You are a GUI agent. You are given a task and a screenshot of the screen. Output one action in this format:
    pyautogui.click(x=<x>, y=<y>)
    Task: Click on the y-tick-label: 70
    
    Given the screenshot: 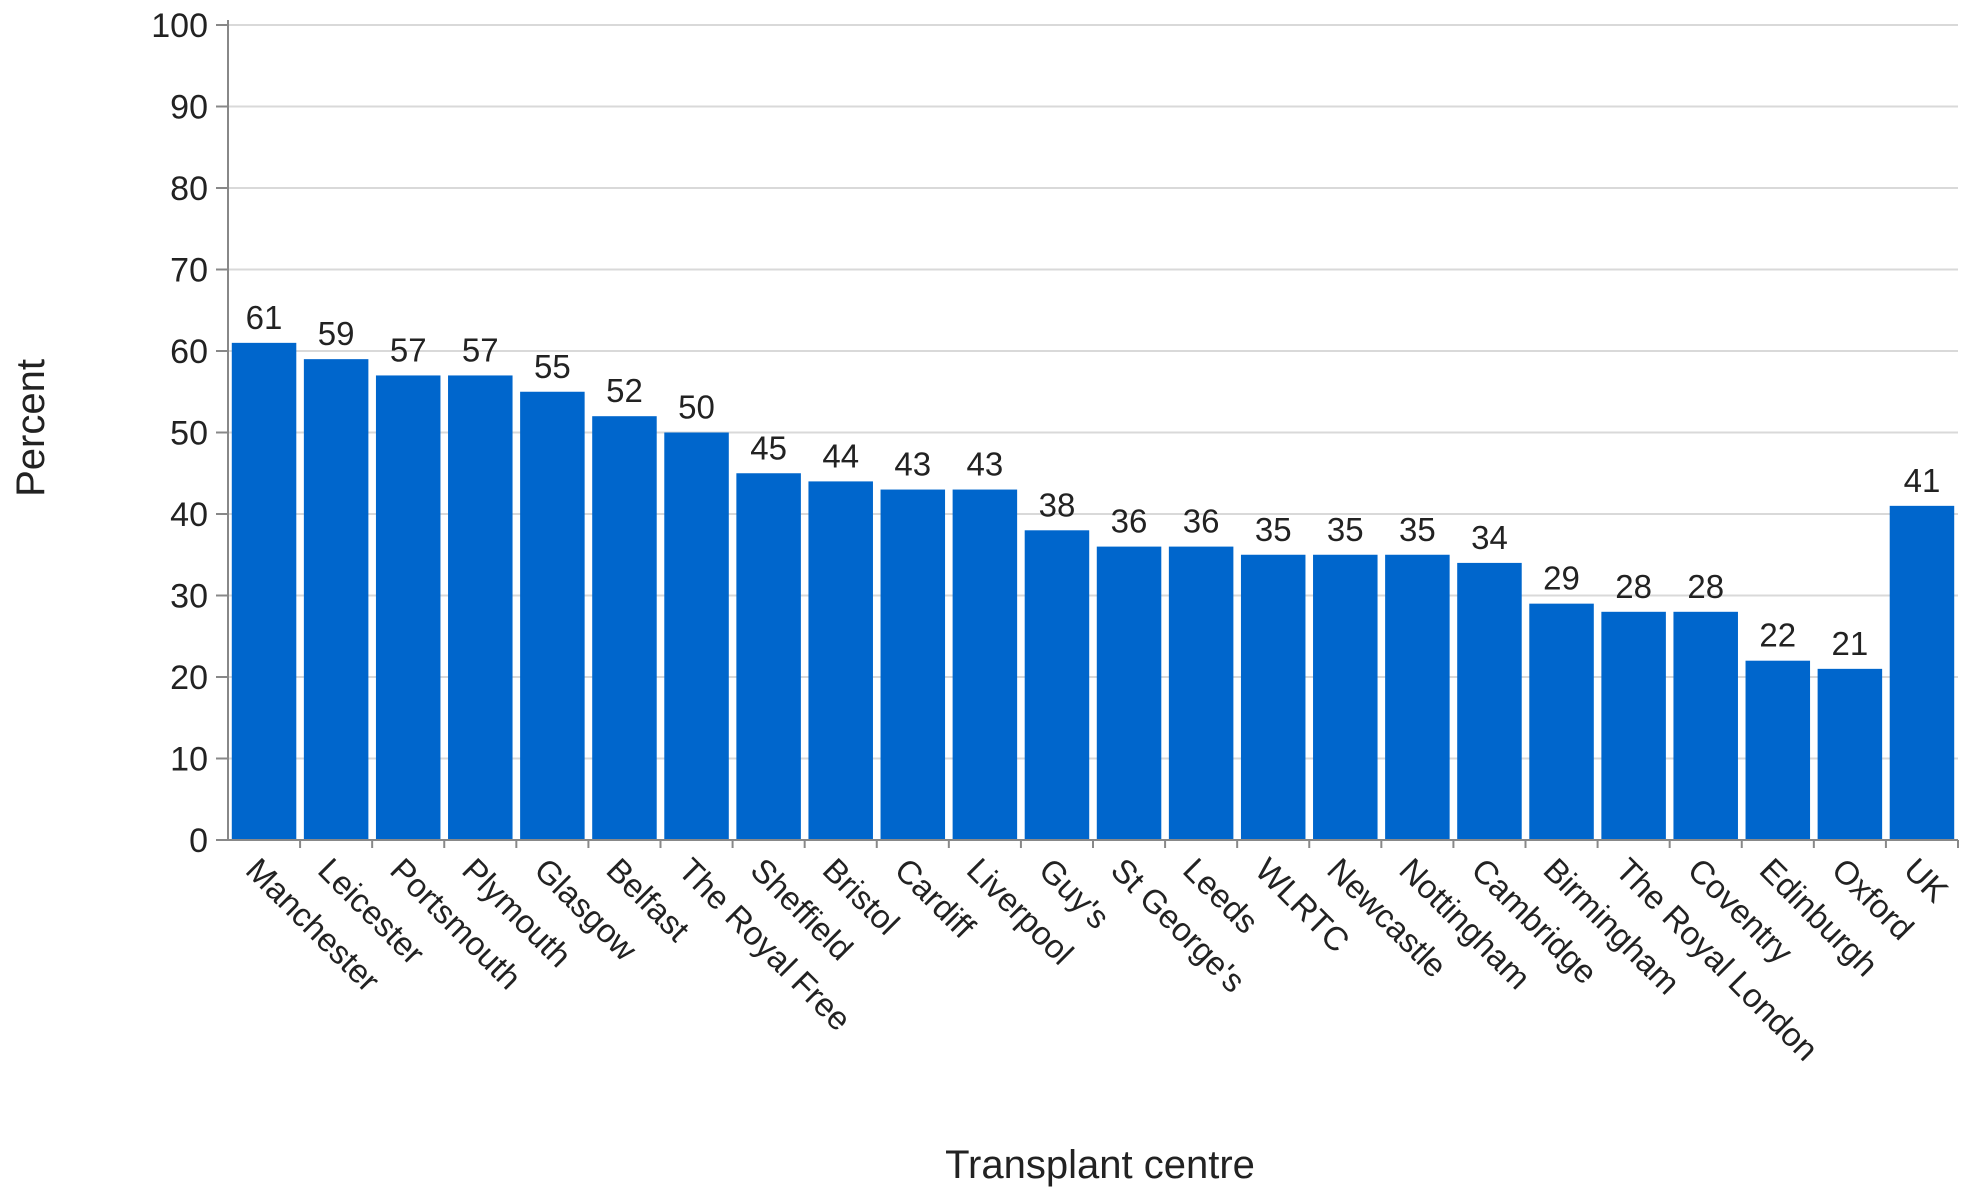 What is the action you would take?
    pyautogui.click(x=189, y=271)
    